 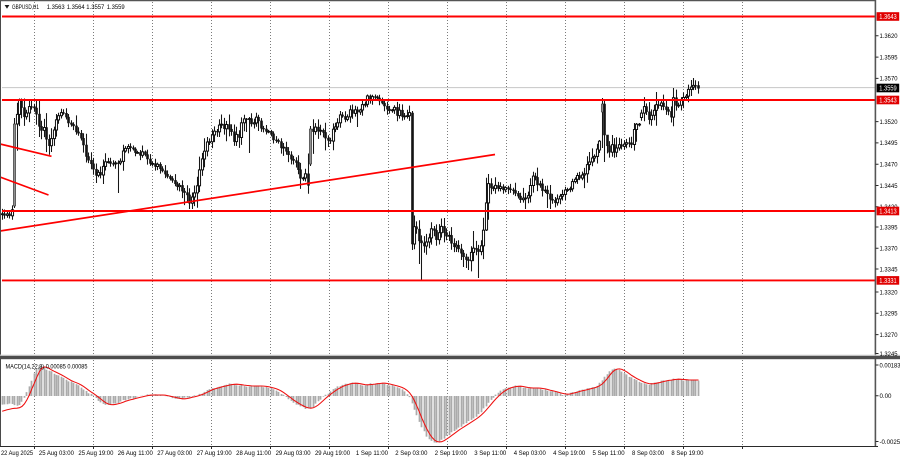 I want to click on svg-text: 1.3395, so click(x=889, y=227).